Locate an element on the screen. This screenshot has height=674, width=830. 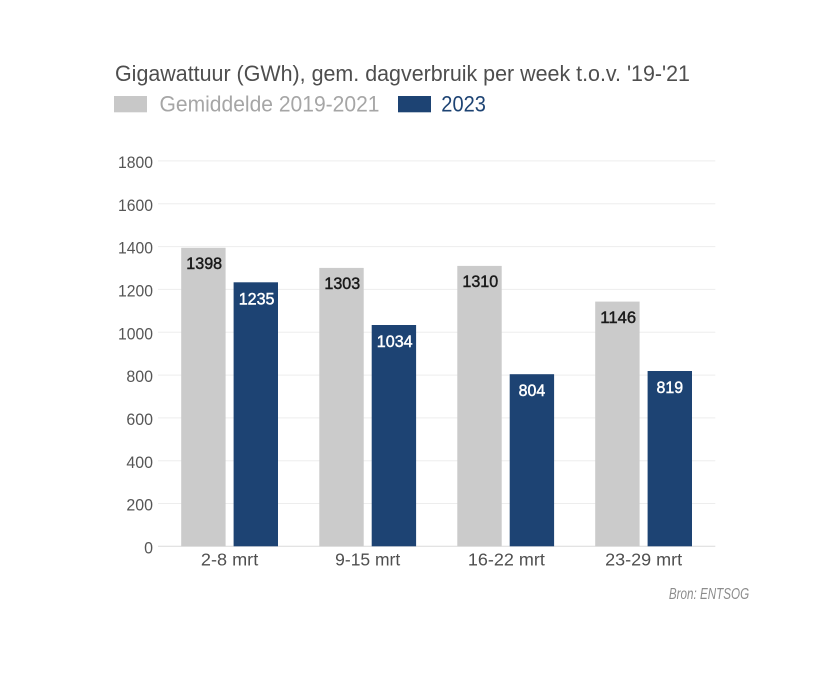
svg-text: 0 is located at coordinates (148, 547).